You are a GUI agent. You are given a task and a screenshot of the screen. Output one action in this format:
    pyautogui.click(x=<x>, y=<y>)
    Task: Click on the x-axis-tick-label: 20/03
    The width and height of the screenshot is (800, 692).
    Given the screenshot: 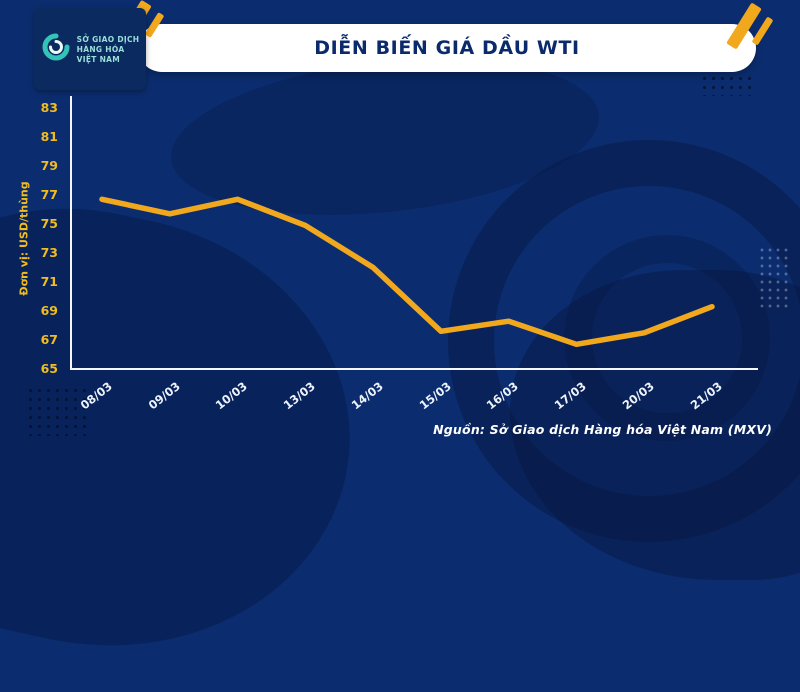 What is the action you would take?
    pyautogui.click(x=638, y=396)
    